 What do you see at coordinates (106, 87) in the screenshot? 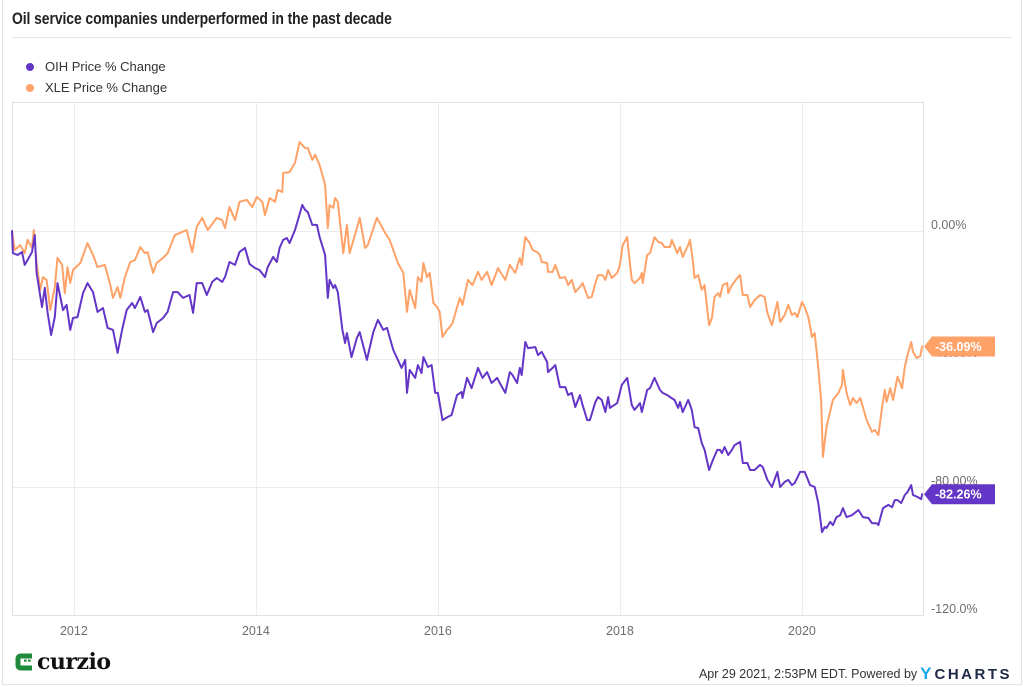
I see `legend-label-xle: XLE Price % Change` at bounding box center [106, 87].